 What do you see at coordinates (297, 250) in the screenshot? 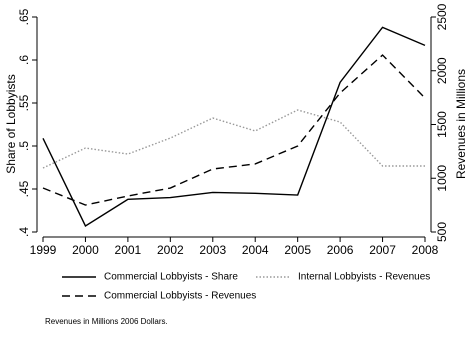
I see `x-tick-label: 2005` at bounding box center [297, 250].